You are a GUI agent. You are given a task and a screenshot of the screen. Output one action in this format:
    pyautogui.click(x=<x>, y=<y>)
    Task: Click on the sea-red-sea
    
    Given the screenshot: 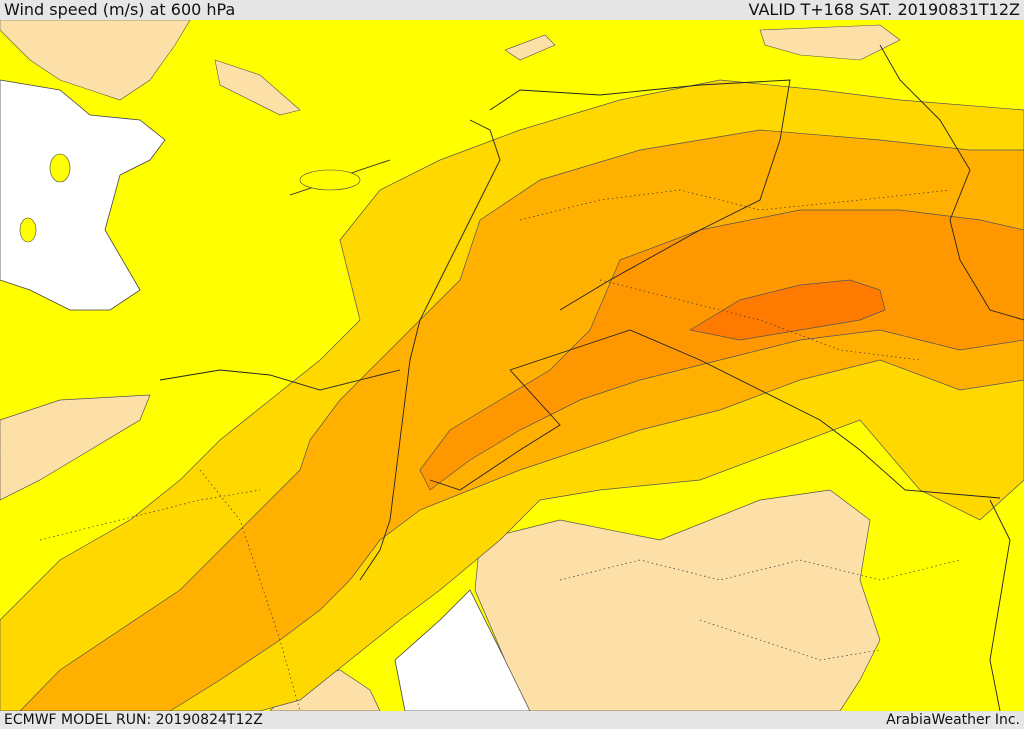 What is the action you would take?
    pyautogui.click(x=462, y=650)
    